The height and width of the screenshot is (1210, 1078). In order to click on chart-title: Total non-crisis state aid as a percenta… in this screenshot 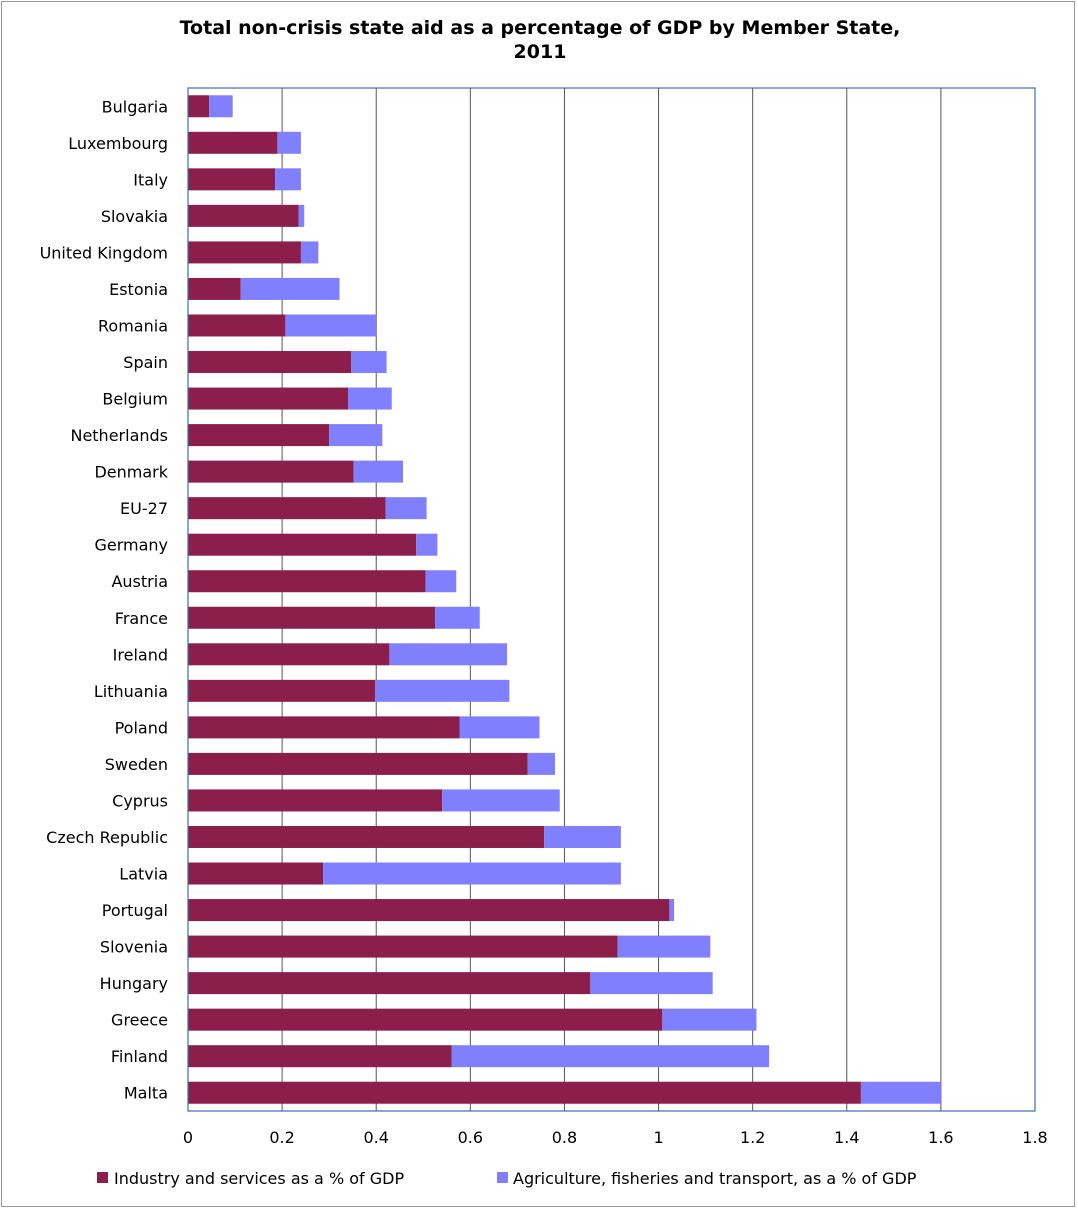, I will do `click(540, 40)`.